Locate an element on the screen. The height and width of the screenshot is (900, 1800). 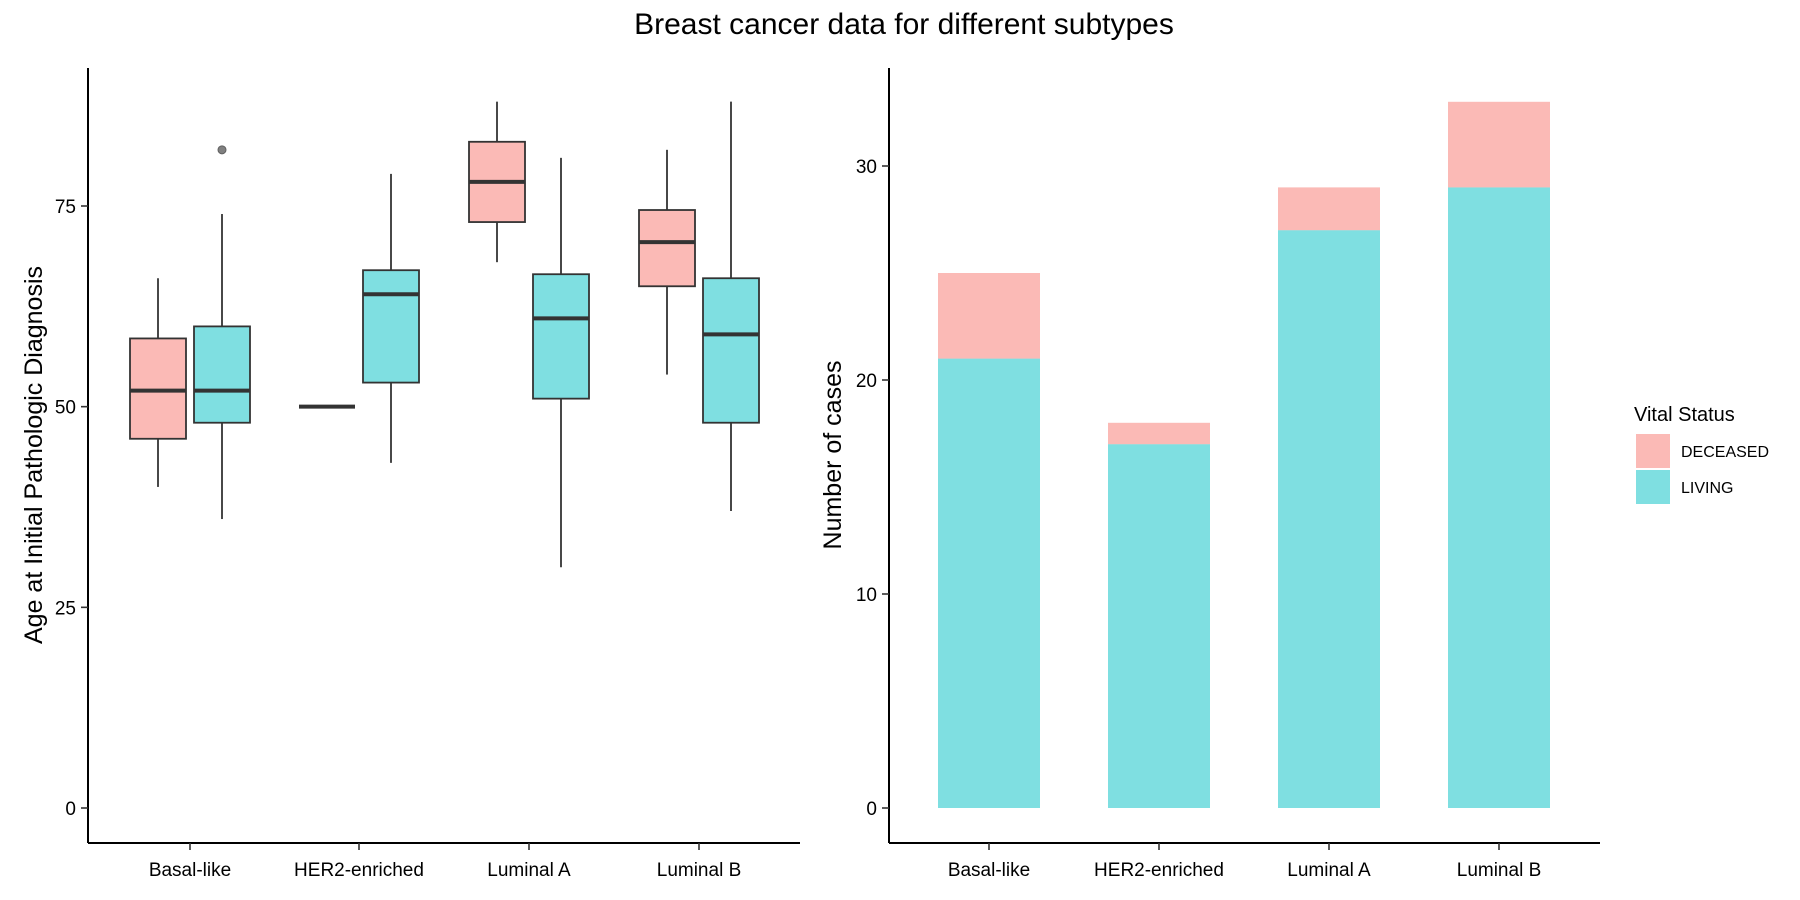
bar-y-tick-label-10: 10 is located at coordinates (866, 595).